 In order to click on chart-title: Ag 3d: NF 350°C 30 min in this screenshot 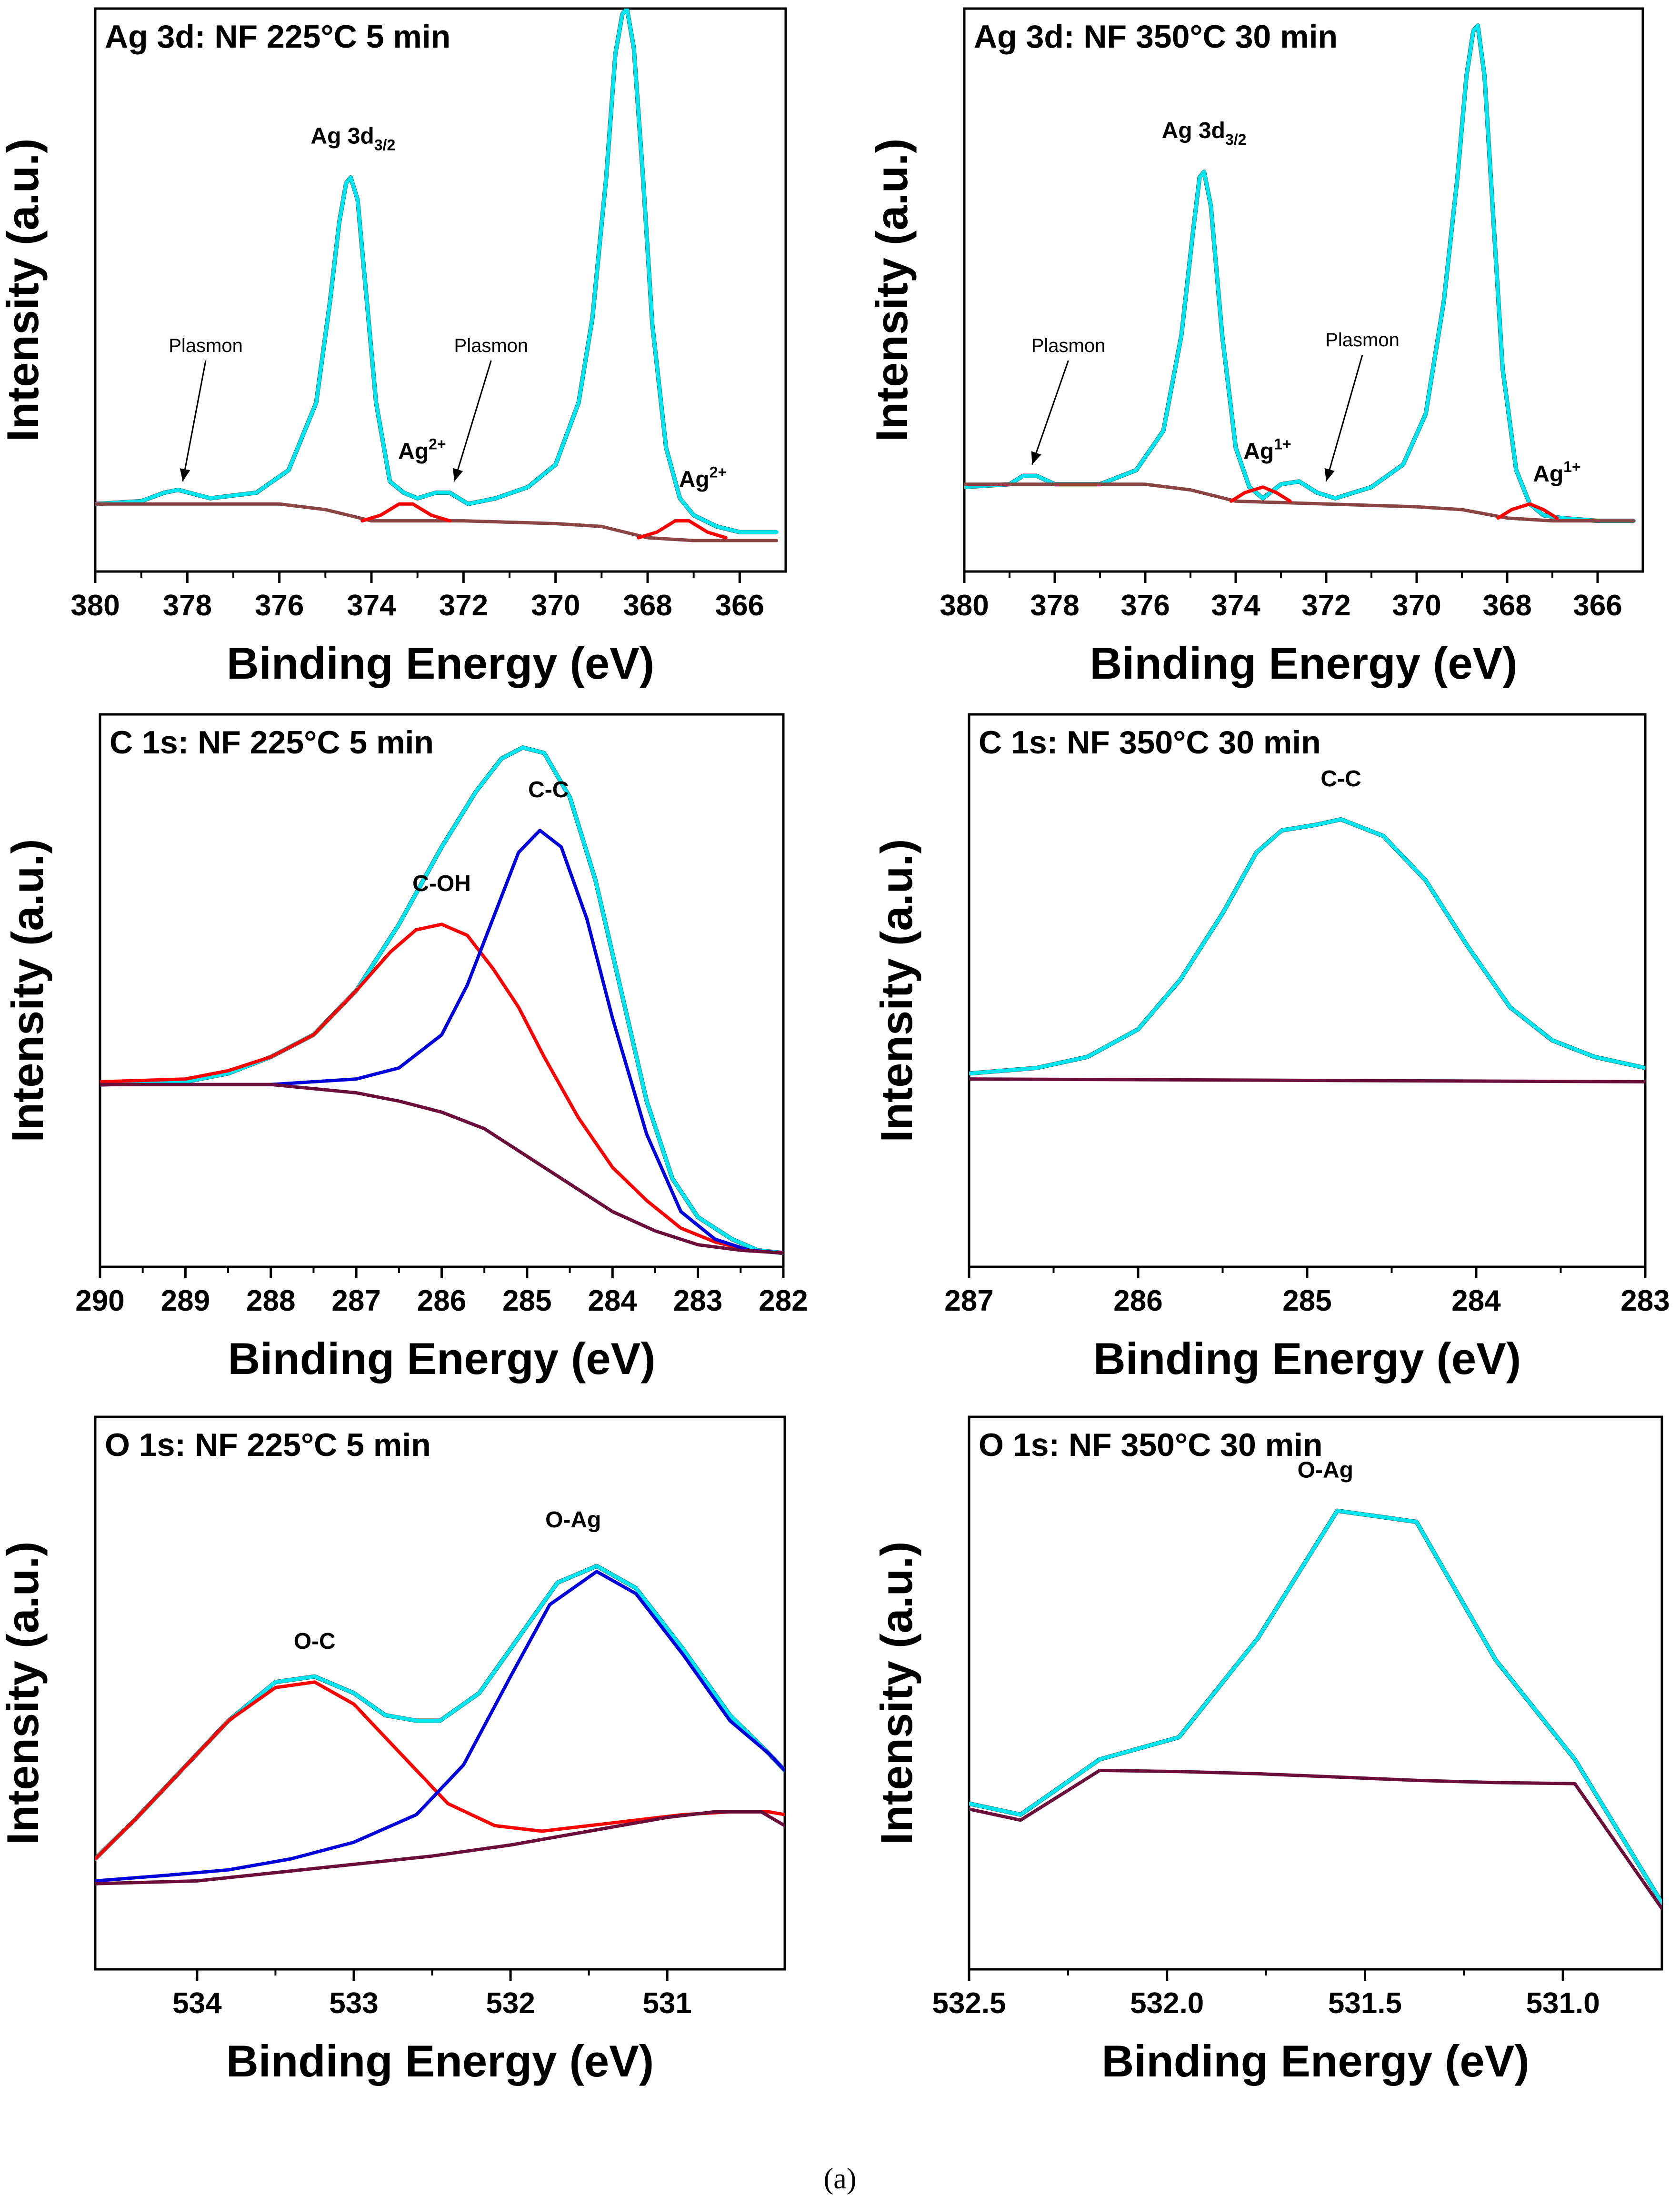, I will do `click(1156, 37)`.